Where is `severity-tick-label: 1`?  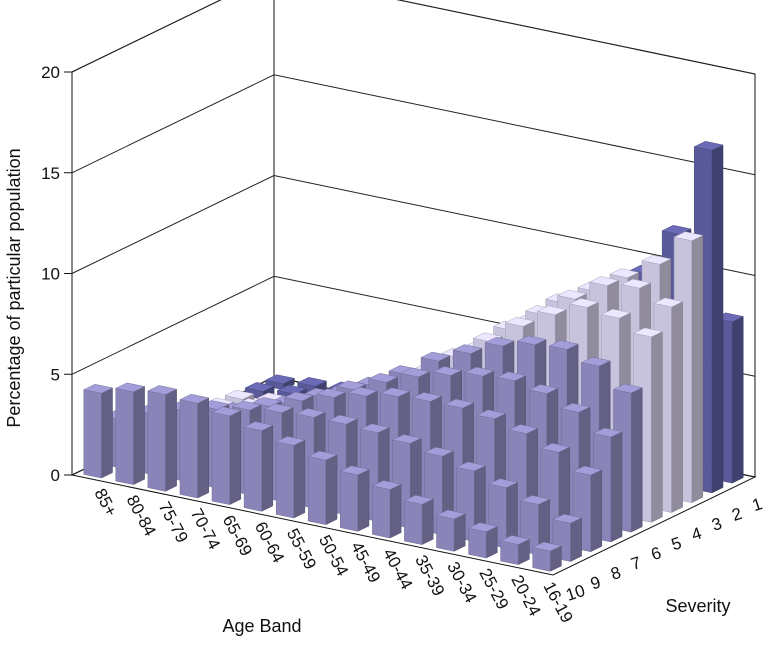 severity-tick-label: 1 is located at coordinates (757, 504).